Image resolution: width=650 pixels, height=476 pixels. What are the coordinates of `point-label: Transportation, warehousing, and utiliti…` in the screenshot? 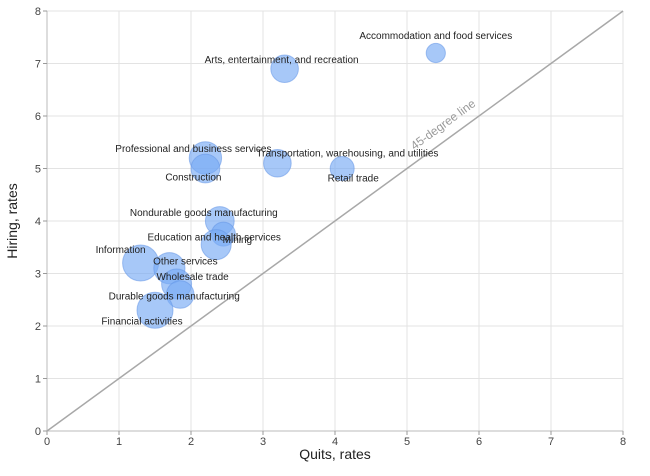 It's located at (347, 153).